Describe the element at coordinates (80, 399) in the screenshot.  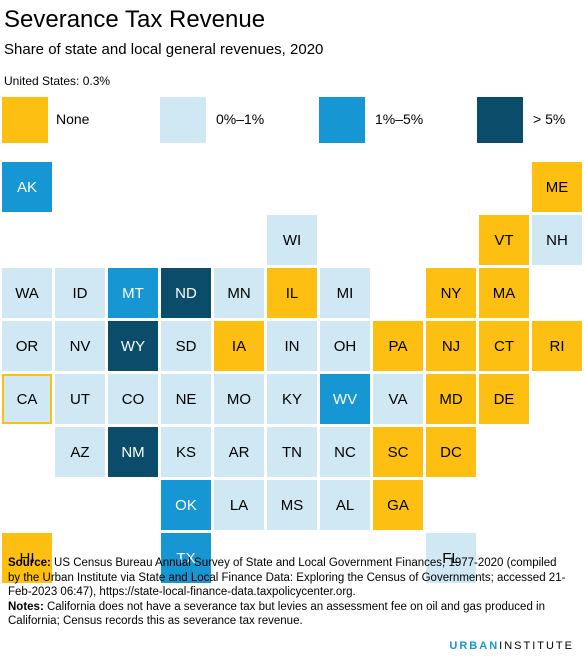
I see `state-tile-ut: UT` at that location.